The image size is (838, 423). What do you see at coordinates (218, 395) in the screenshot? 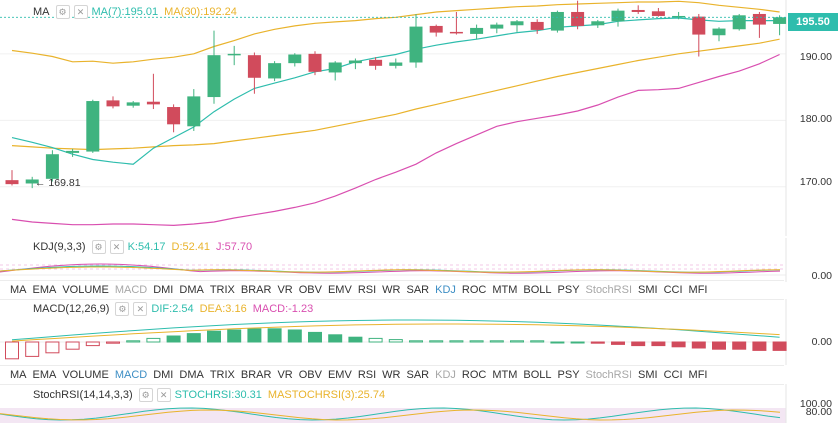
I see `stochrsi-value: STOCHRSI:30.31` at bounding box center [218, 395].